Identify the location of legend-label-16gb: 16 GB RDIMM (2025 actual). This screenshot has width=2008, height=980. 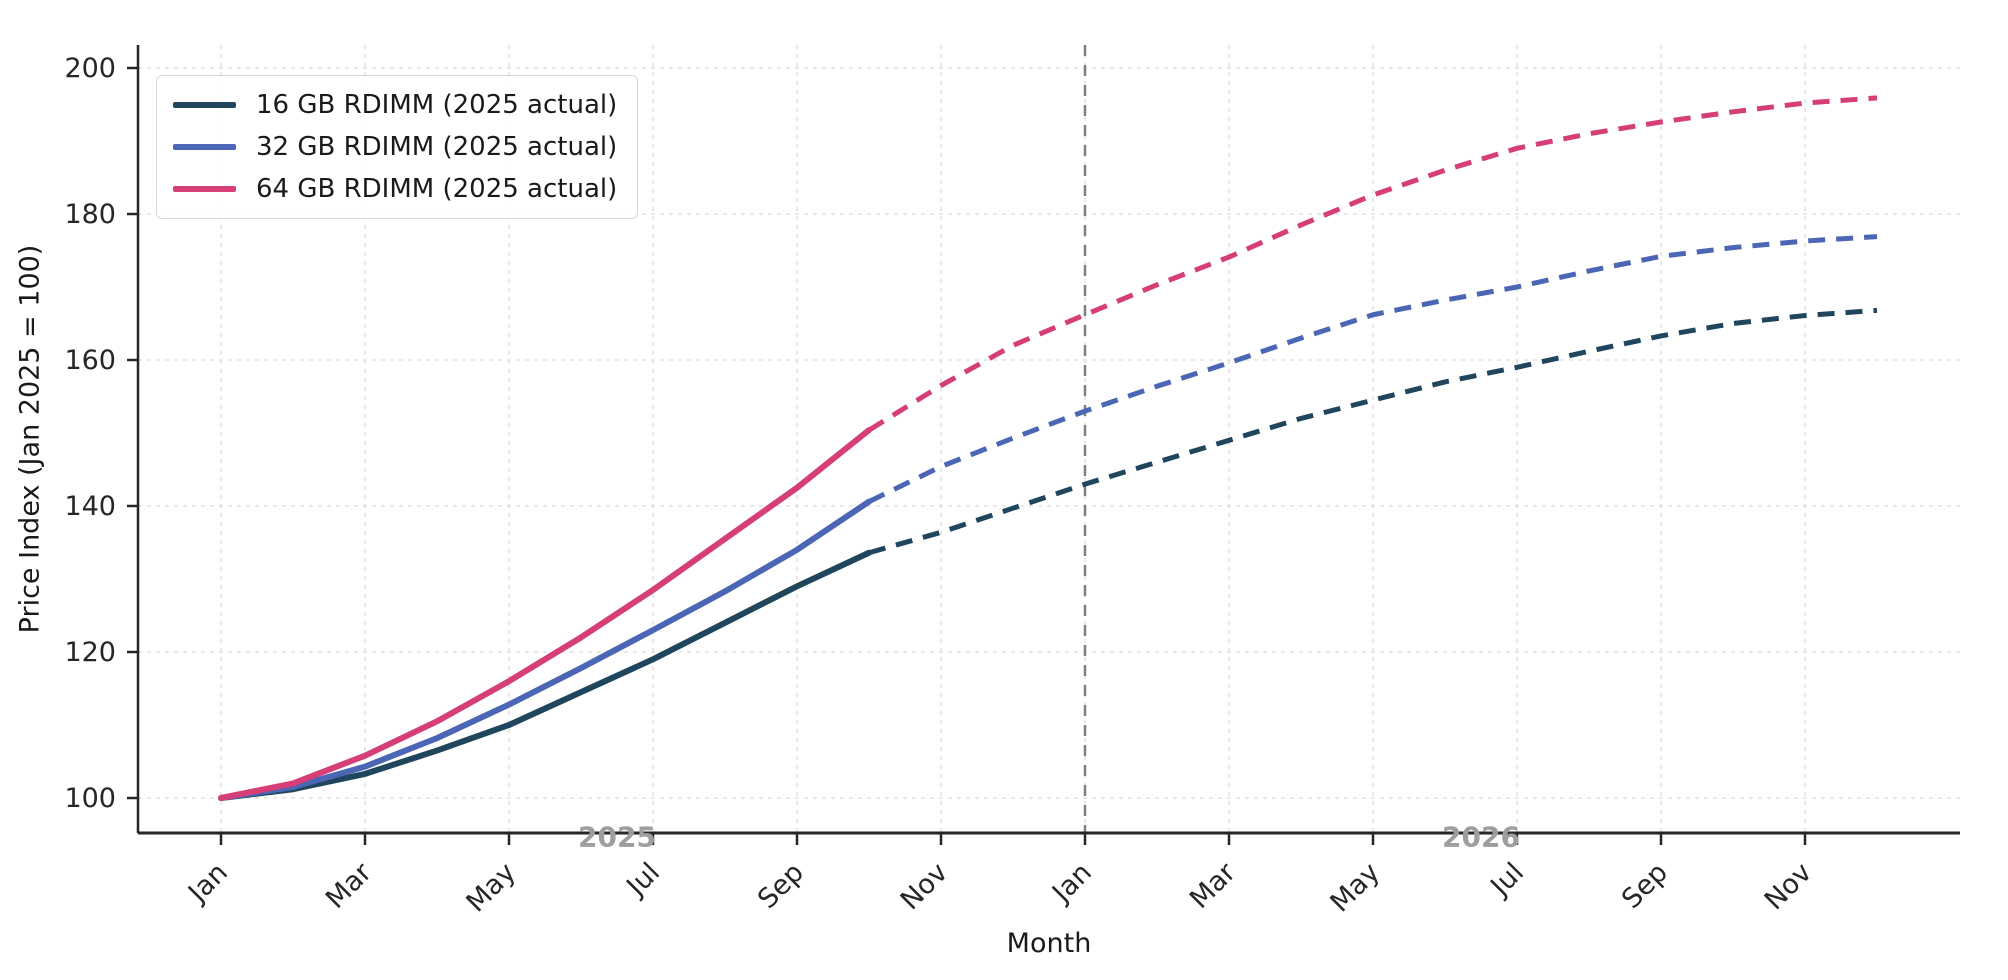
(437, 105).